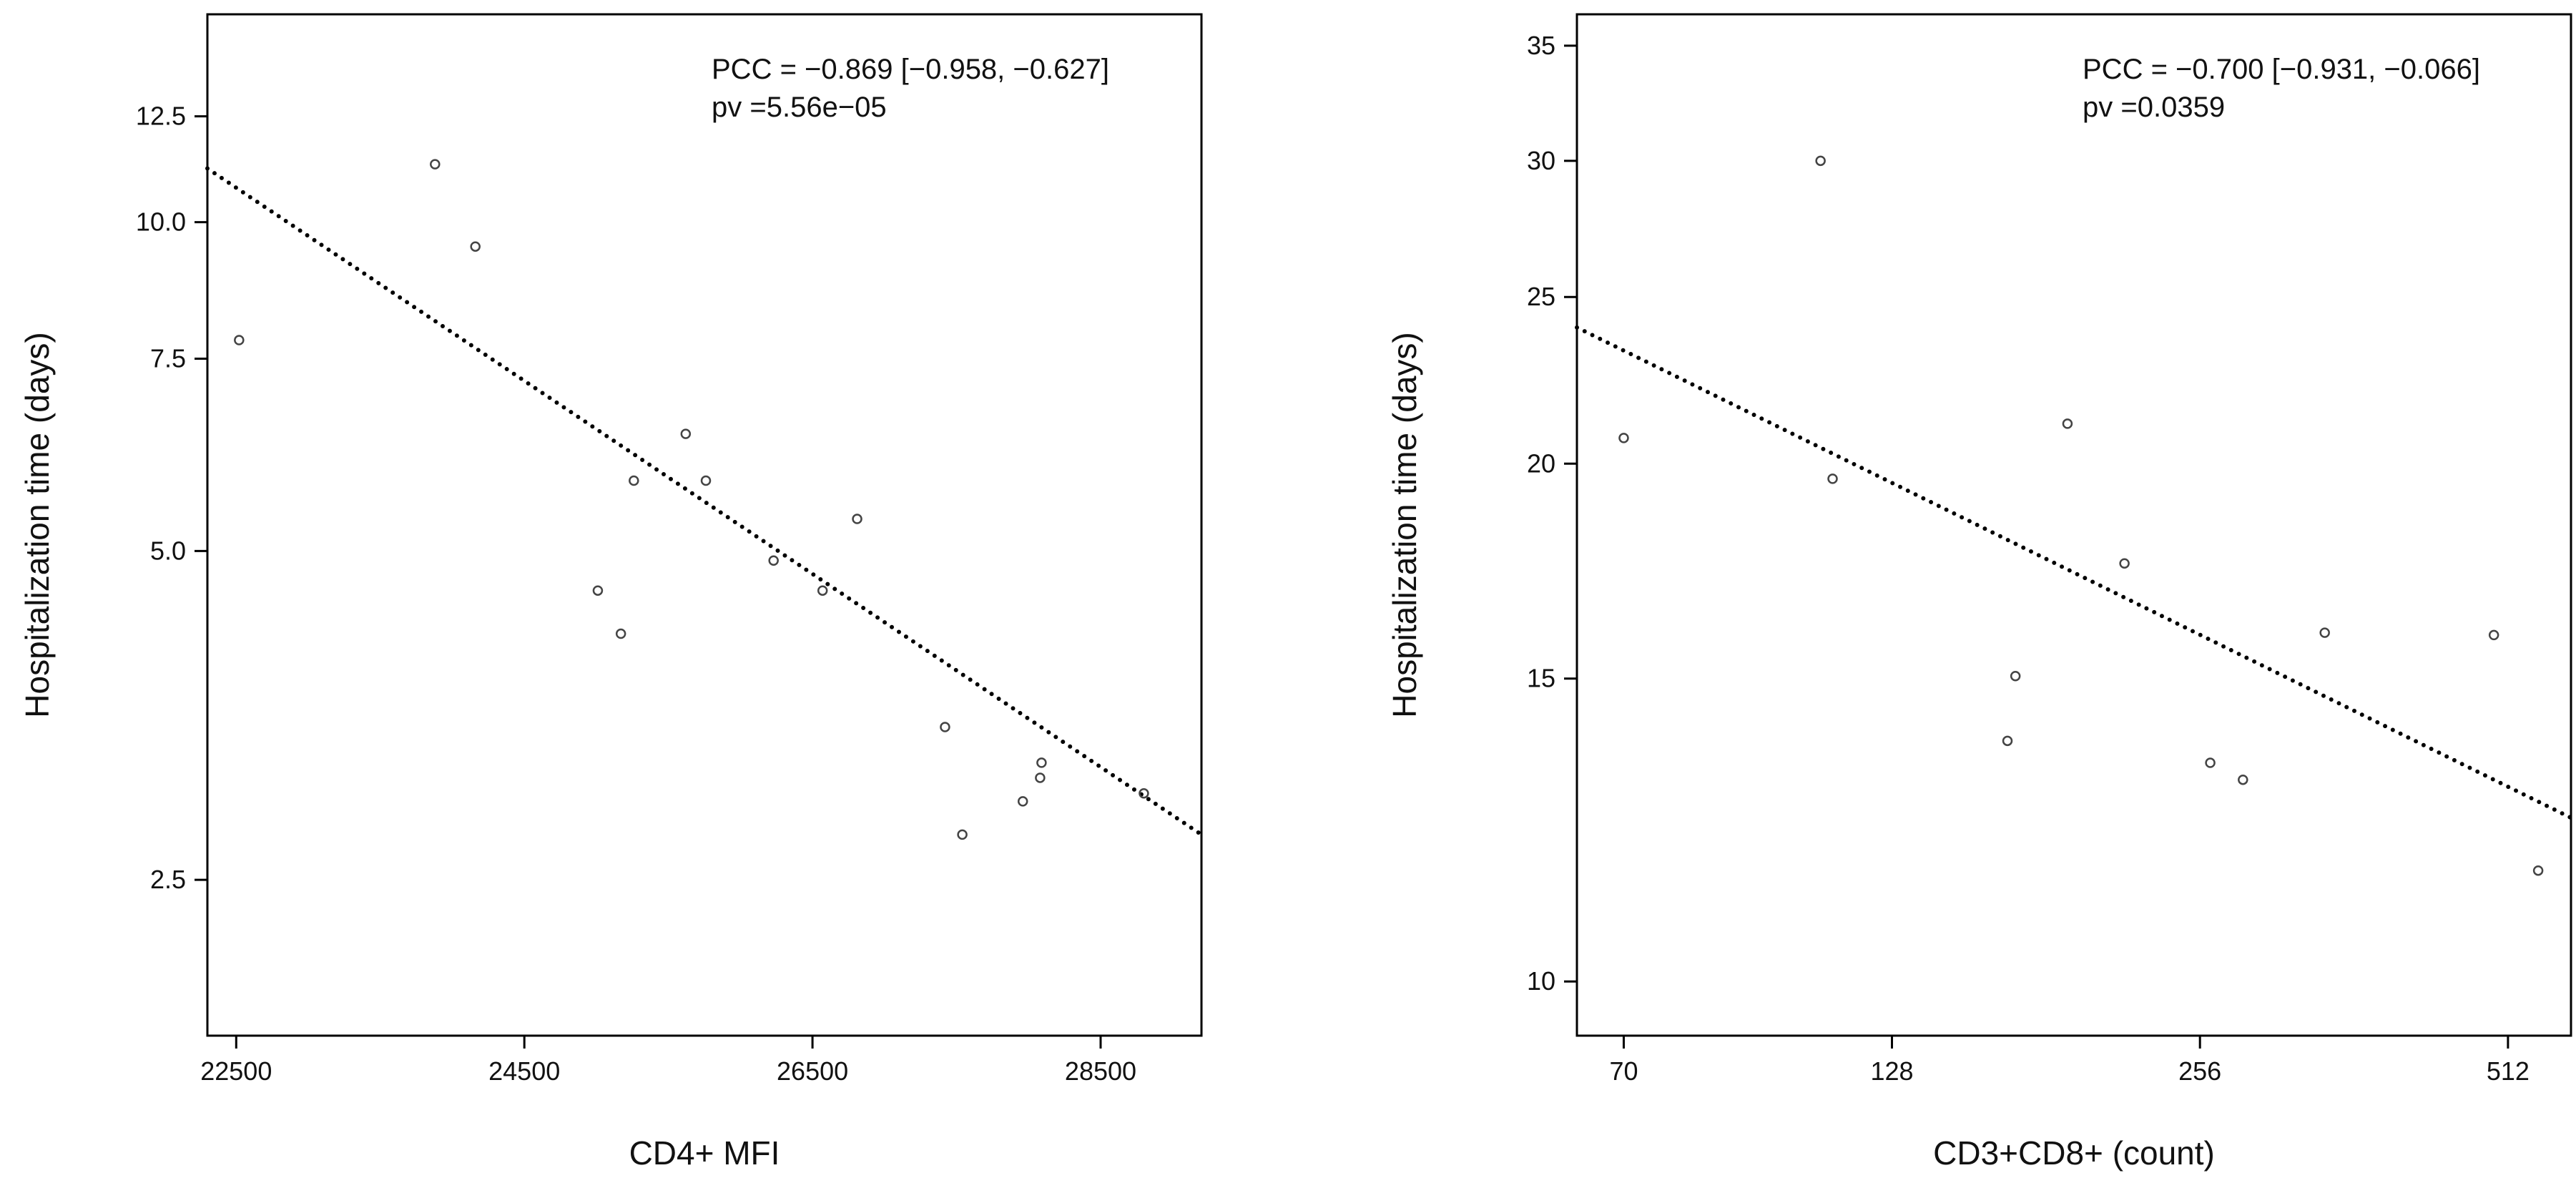 This screenshot has height=1183, width=2576. Describe the element at coordinates (1541, 981) in the screenshot. I see `y-tick-label: 10` at that location.